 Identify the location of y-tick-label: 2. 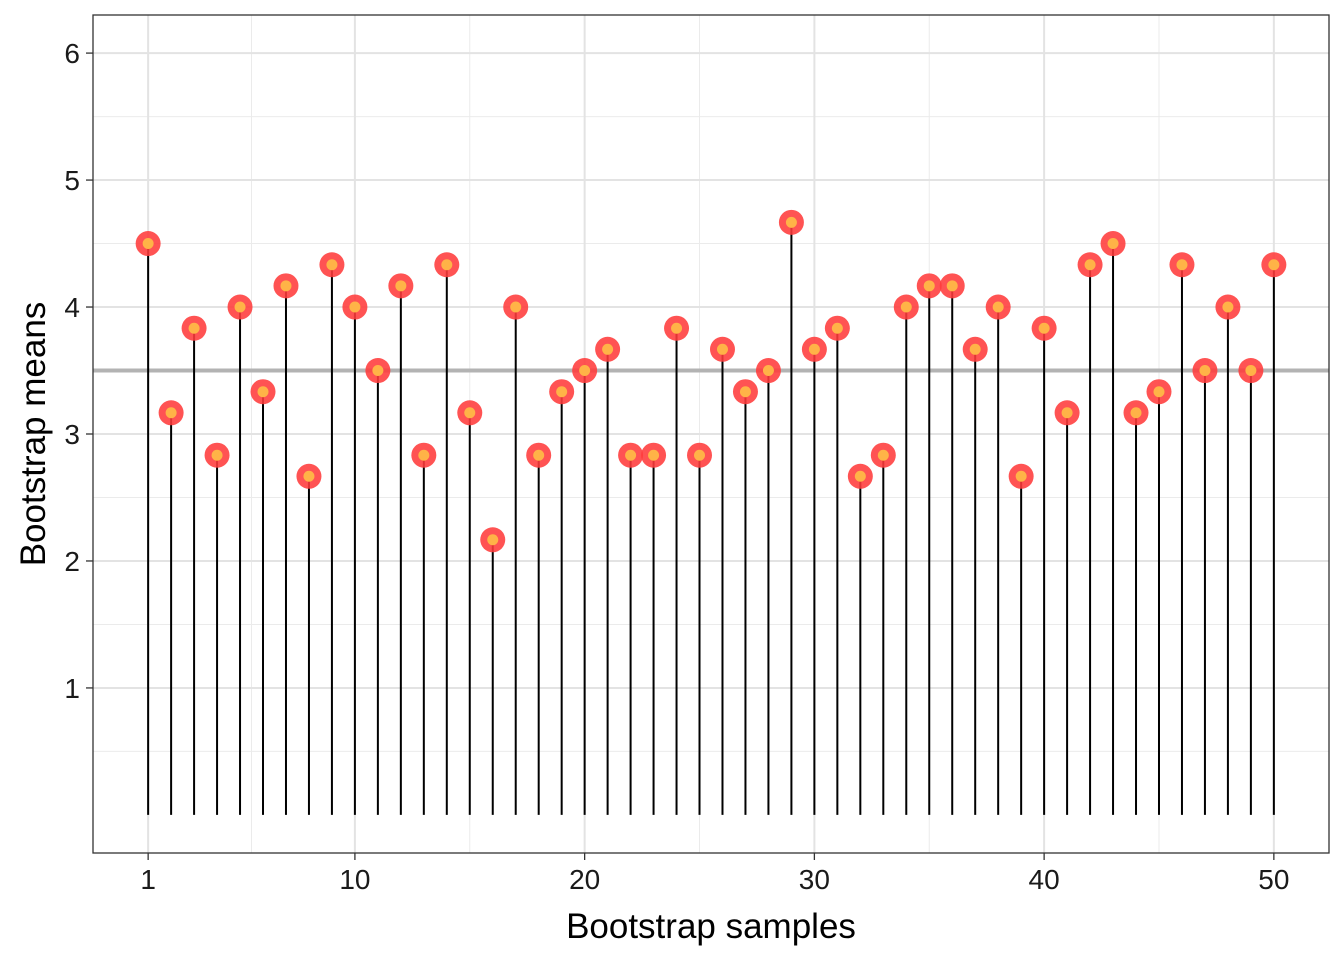
(72, 561).